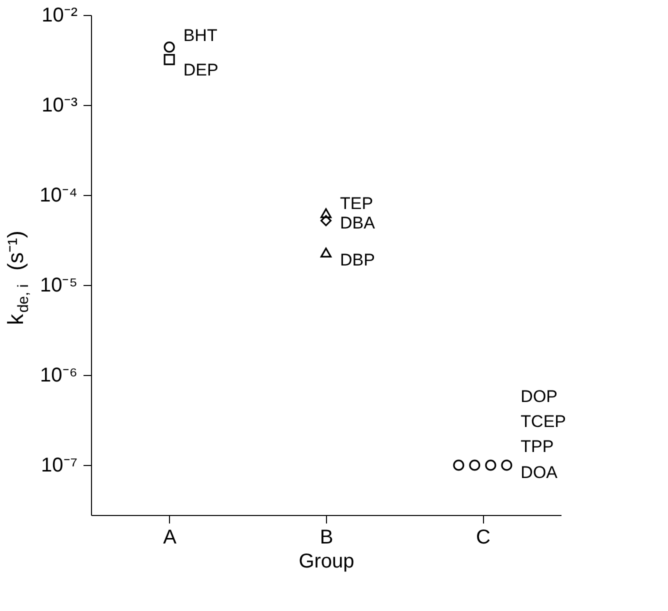 This screenshot has height=611, width=668. What do you see at coordinates (537, 446) in the screenshot?
I see `series-label: TPP` at bounding box center [537, 446].